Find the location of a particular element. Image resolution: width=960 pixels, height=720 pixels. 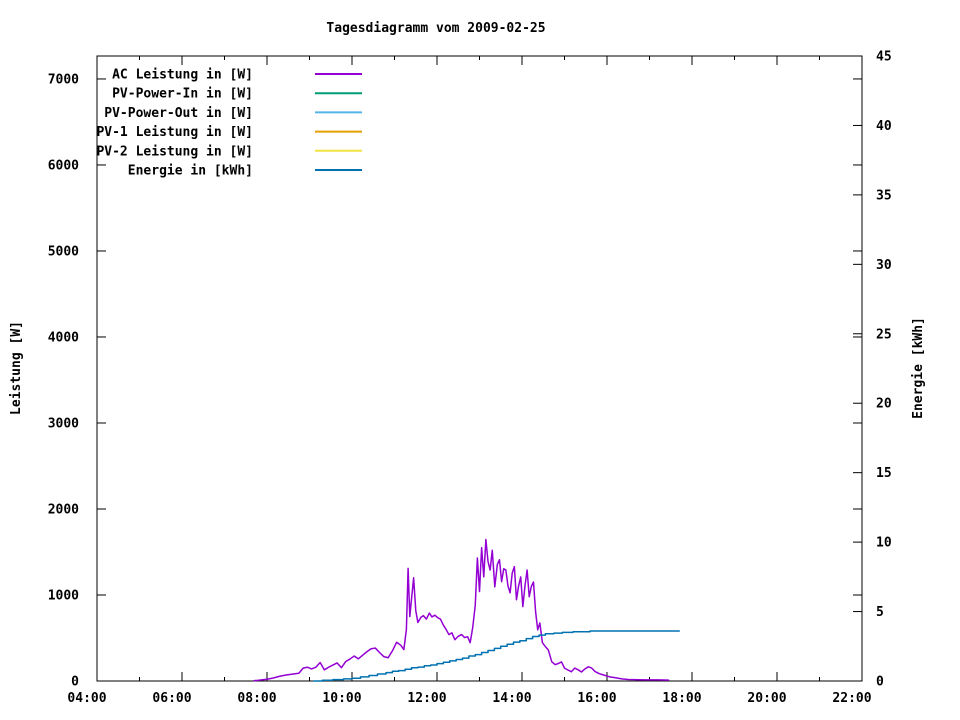

y-right-tick-label: 25 is located at coordinates (884, 334).